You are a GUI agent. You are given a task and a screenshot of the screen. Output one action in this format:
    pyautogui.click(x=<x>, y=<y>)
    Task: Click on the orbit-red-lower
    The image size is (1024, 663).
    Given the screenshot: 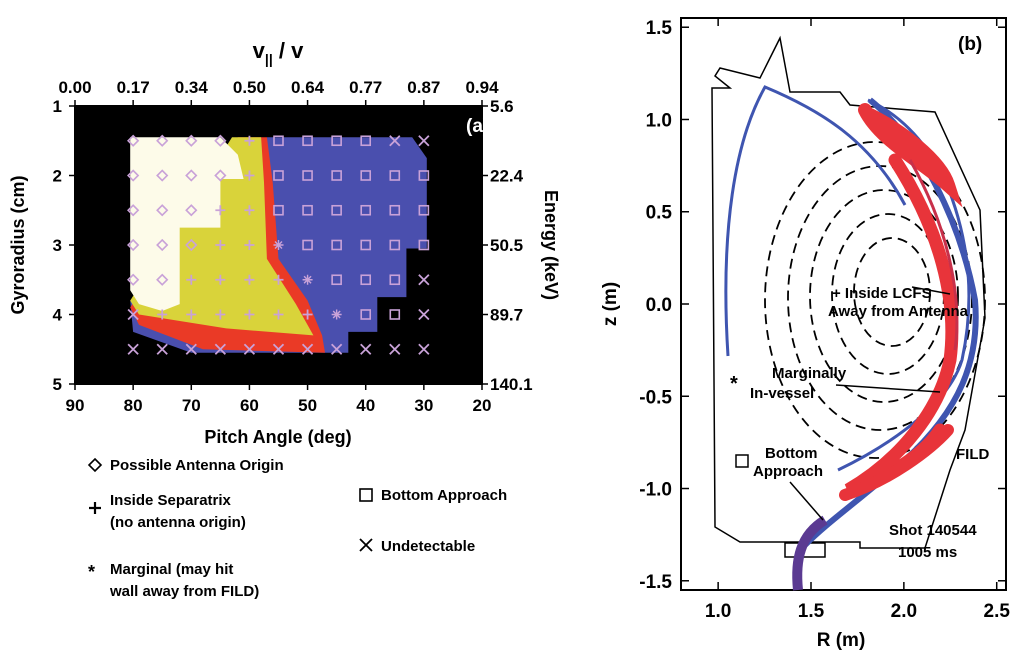 What is the action you would take?
    pyautogui.click(x=896, y=462)
    